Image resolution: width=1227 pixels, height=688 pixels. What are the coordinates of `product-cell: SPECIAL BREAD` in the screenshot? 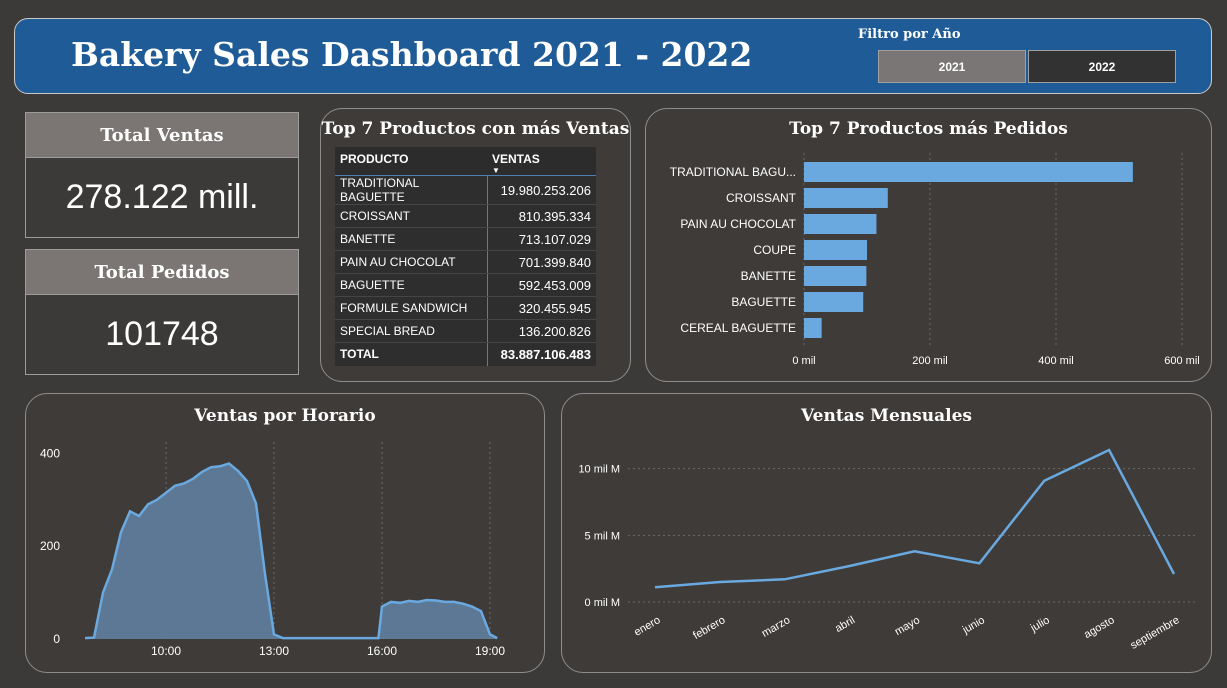 It's located at (411, 331).